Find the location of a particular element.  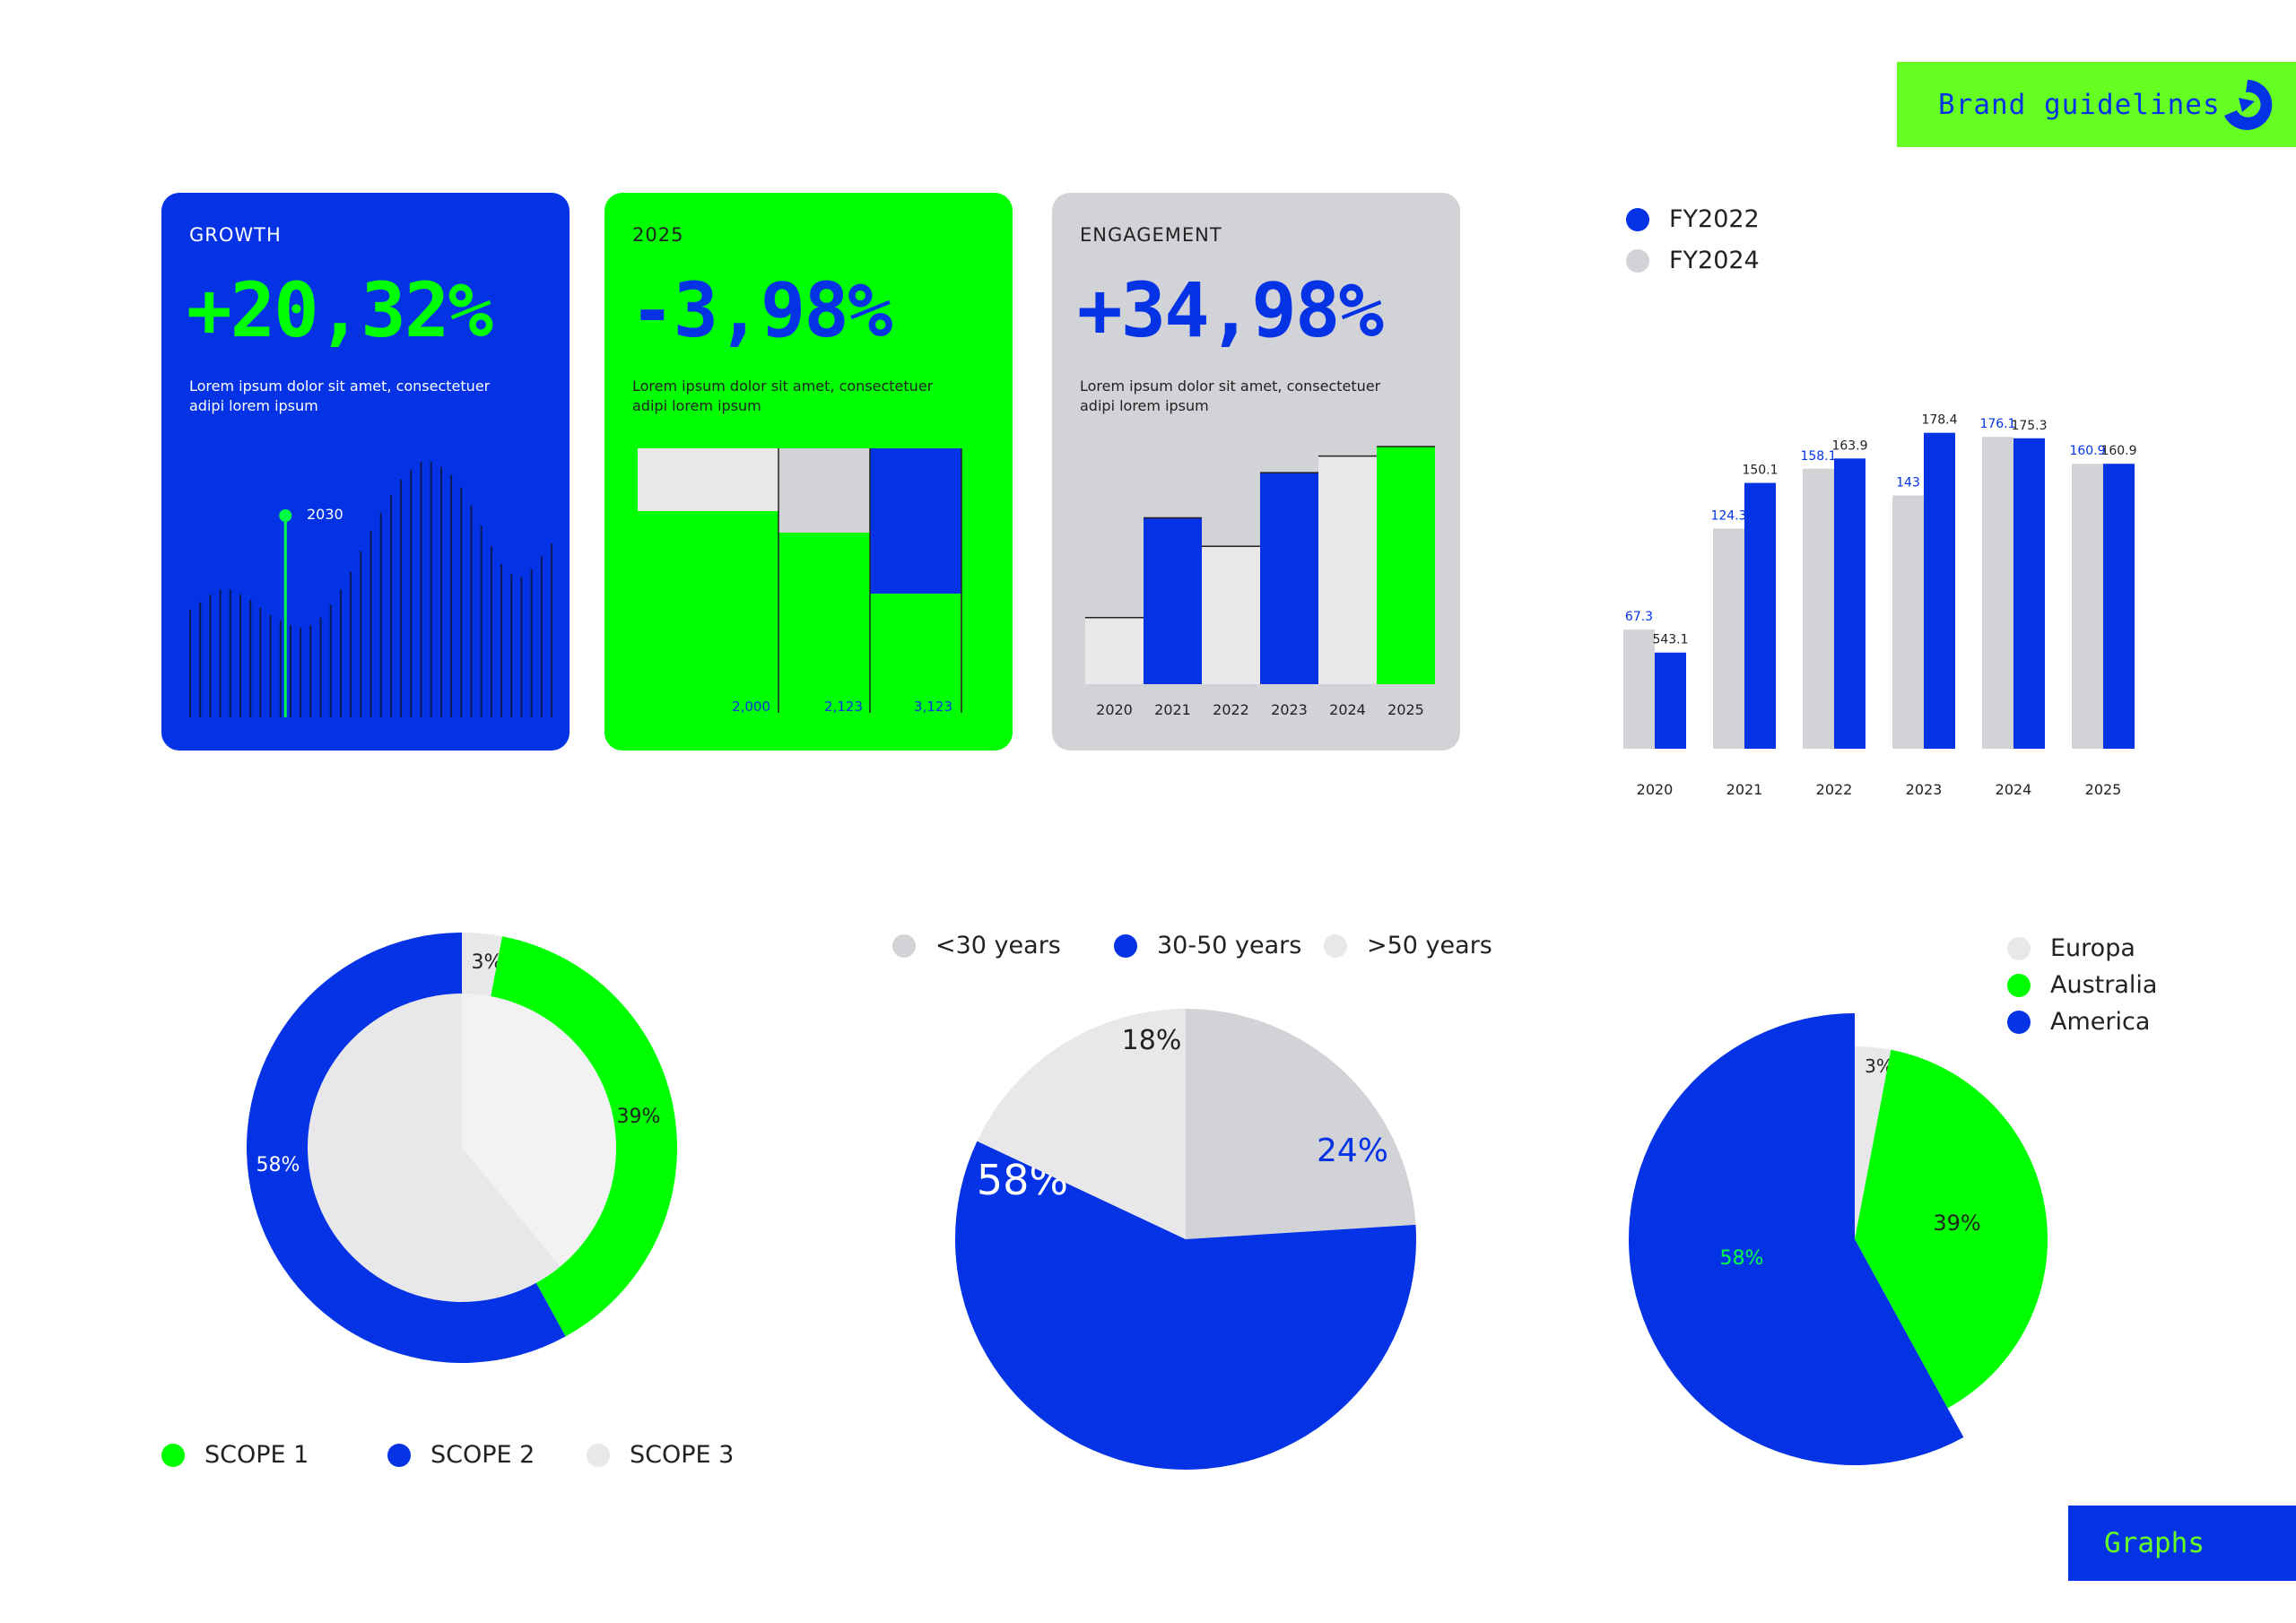

legend-label: FY2022 is located at coordinates (1714, 219).